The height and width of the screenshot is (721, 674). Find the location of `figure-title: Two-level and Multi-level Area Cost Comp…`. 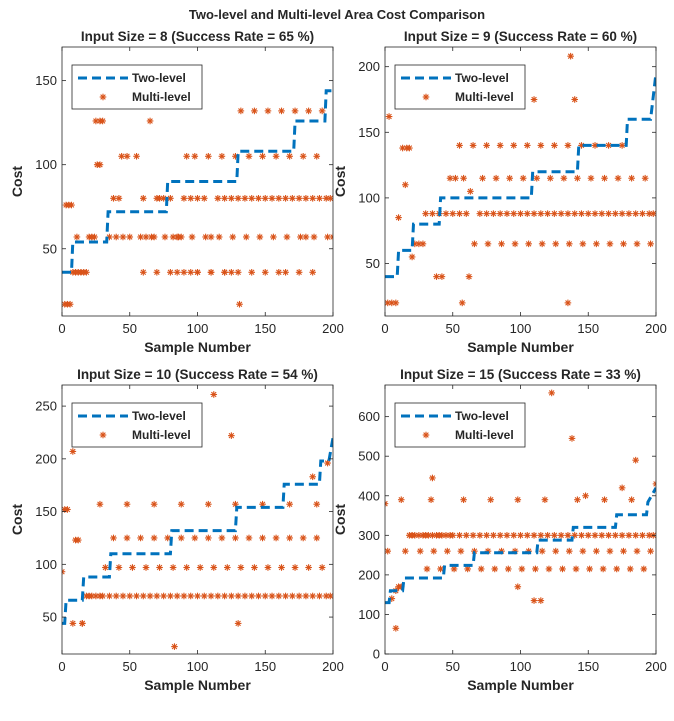

figure-title: Two-level and Multi-level Area Cost Comp… is located at coordinates (337, 14).